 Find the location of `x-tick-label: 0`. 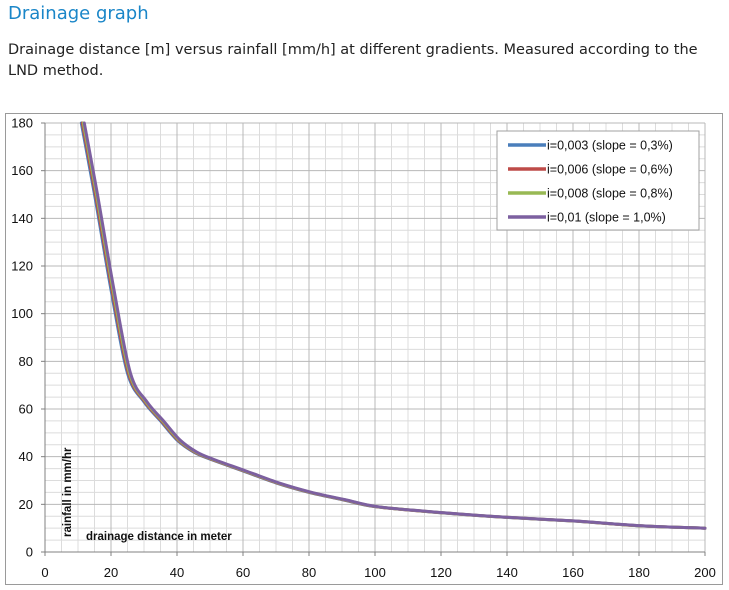

x-tick-label: 0 is located at coordinates (44, 572).